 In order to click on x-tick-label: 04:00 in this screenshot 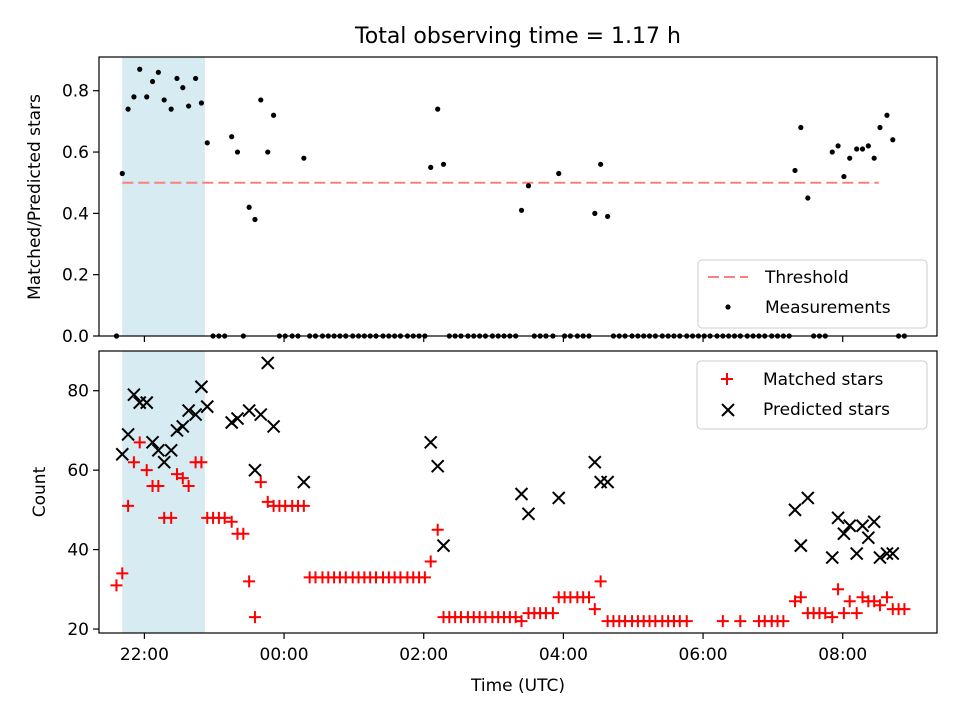, I will do `click(563, 655)`.